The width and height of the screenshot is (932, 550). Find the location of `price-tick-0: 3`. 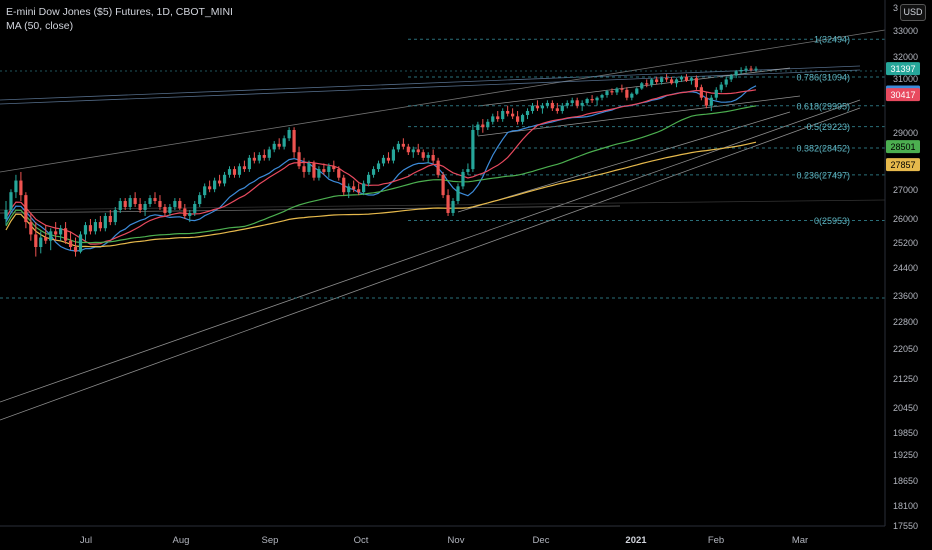

price-tick-0: 3 is located at coordinates (895, 8).